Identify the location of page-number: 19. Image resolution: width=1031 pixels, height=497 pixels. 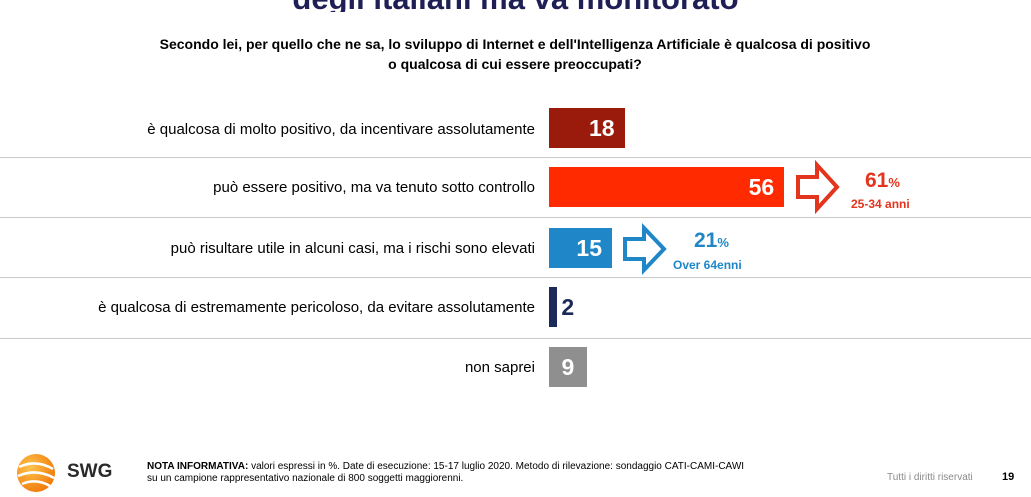
(1008, 477).